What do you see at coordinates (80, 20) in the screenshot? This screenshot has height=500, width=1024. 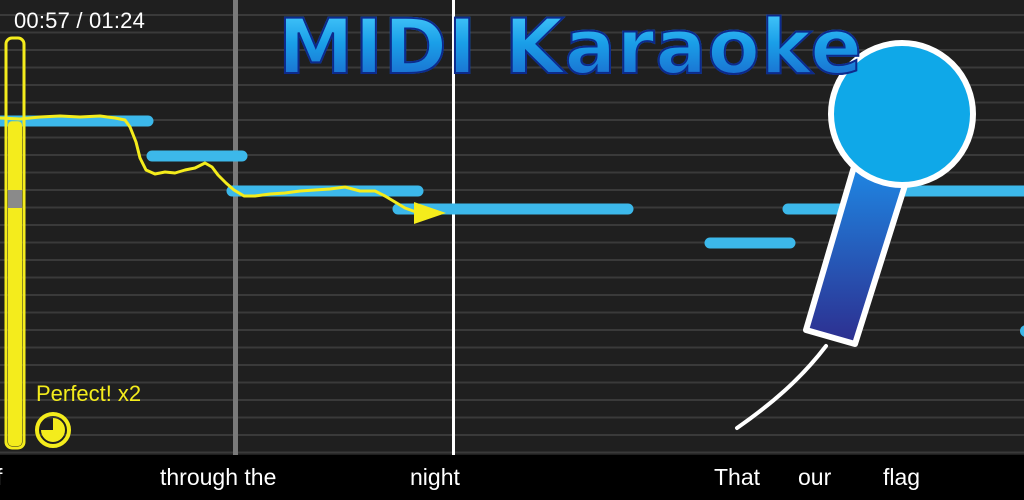 I see `time-readout: 00:57 / 01:24` at bounding box center [80, 20].